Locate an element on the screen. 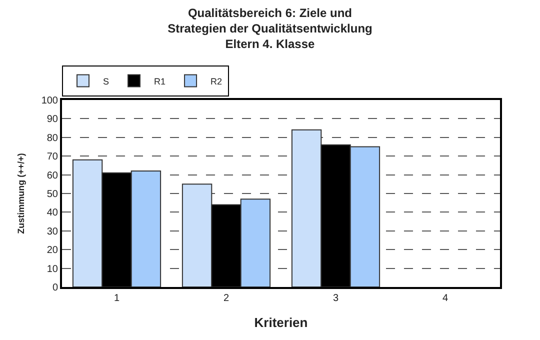 This screenshot has width=540, height=340. y-tick-label: 60 is located at coordinates (52, 176).